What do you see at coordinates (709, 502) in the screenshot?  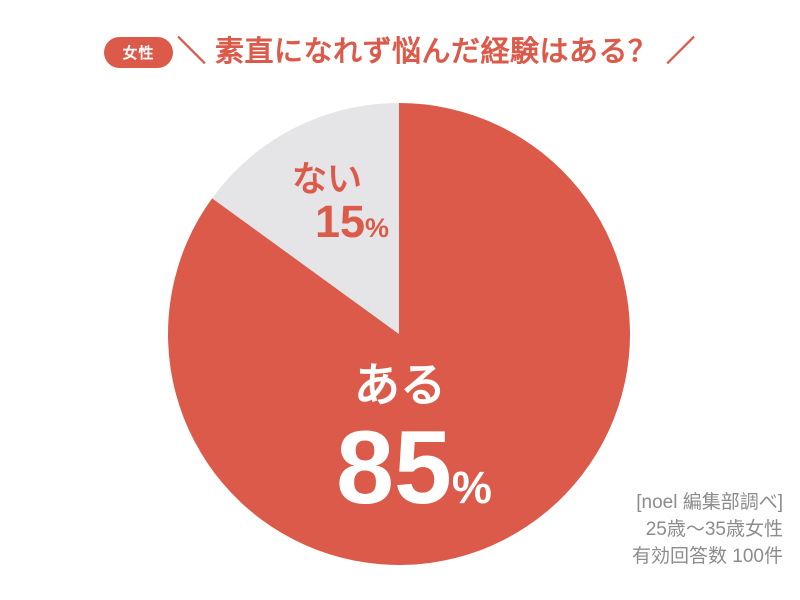 I see `source-note-line: [noel 編集部調べ]` at bounding box center [709, 502].